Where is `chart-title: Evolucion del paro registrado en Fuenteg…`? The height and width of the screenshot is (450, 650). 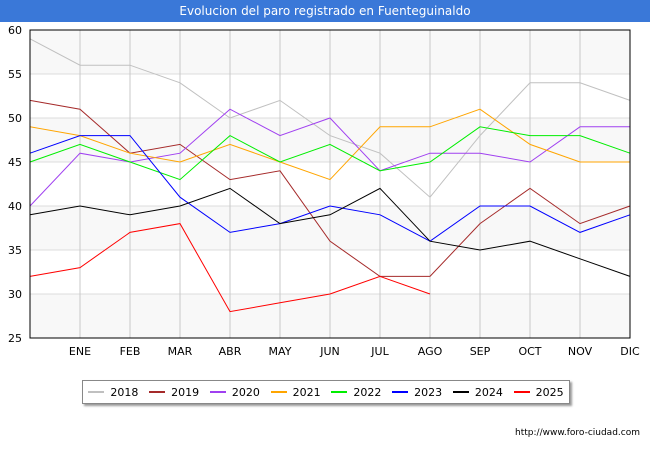
chart-title: Evolucion del paro registrado en Fuenteg… is located at coordinates (325, 11).